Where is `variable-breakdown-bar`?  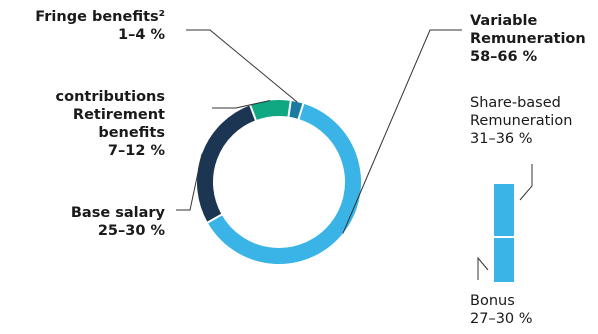
variable-breakdown-bar is located at coordinates (504, 233).